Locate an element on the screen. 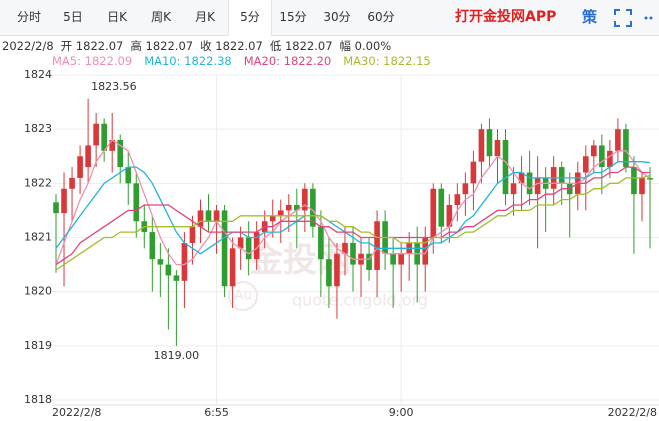 The image size is (659, 421). info-item: 开 1822.07 is located at coordinates (92, 46).